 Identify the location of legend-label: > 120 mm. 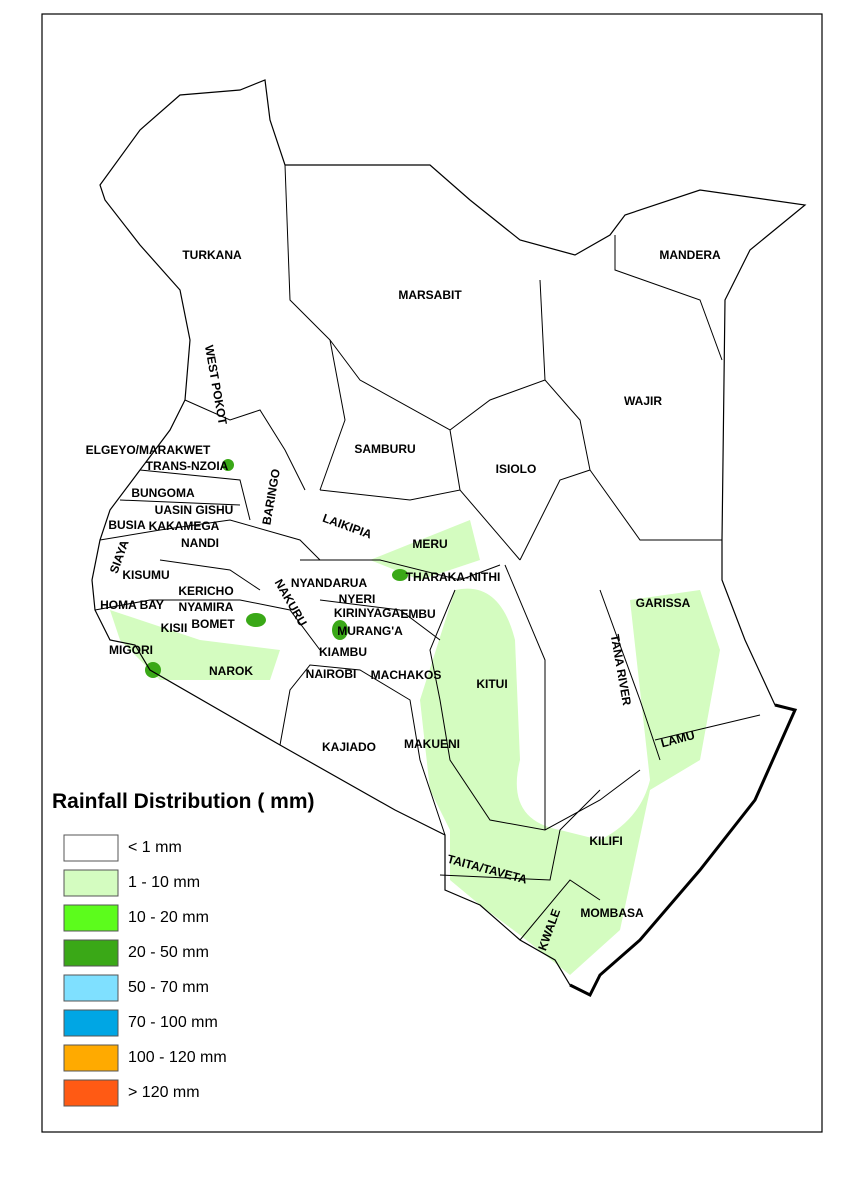
(164, 1092).